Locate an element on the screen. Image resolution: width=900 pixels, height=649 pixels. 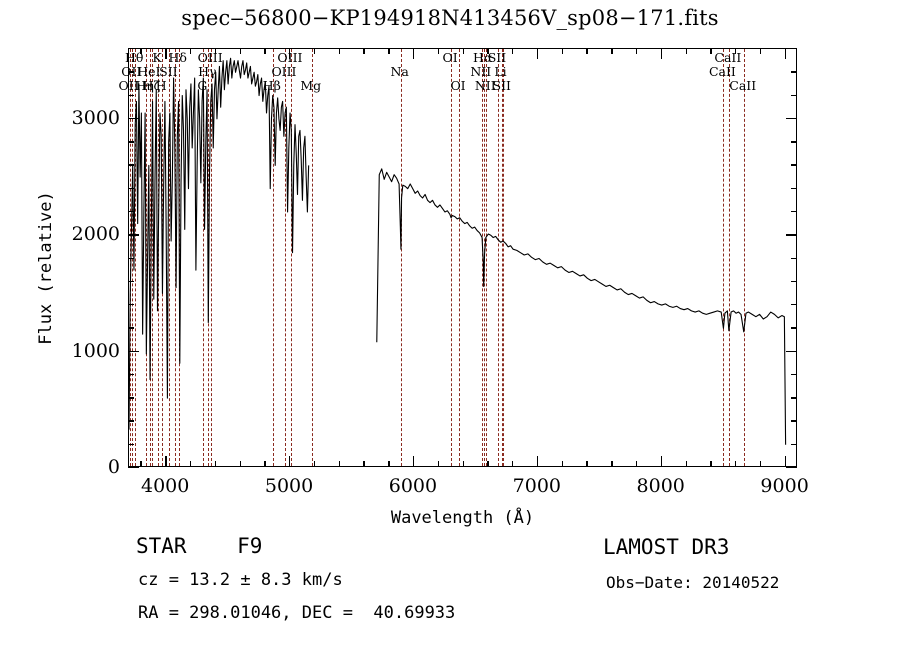
x-tick-label: 7000 is located at coordinates (537, 486).